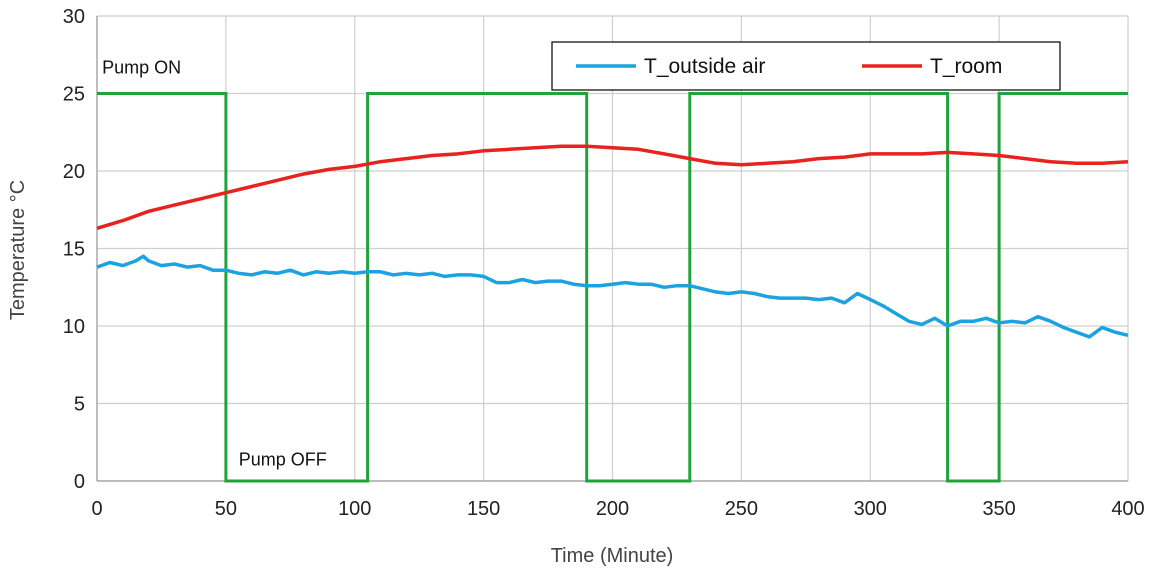 The image size is (1155, 576). What do you see at coordinates (741, 509) in the screenshot?
I see `x-tick-label: 250` at bounding box center [741, 509].